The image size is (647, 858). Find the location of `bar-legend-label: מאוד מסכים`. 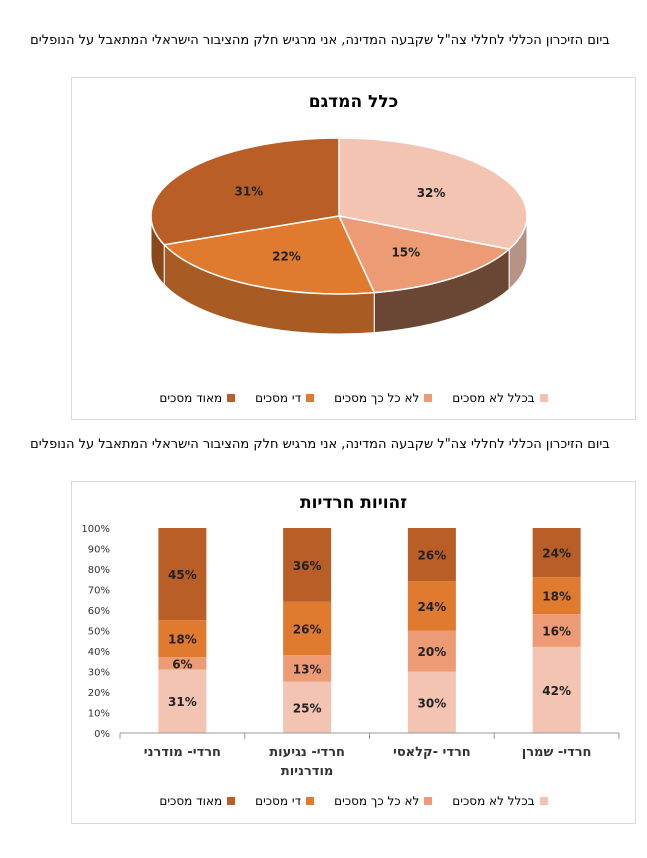

bar-legend-label: מאוד מסכים is located at coordinates (191, 801).